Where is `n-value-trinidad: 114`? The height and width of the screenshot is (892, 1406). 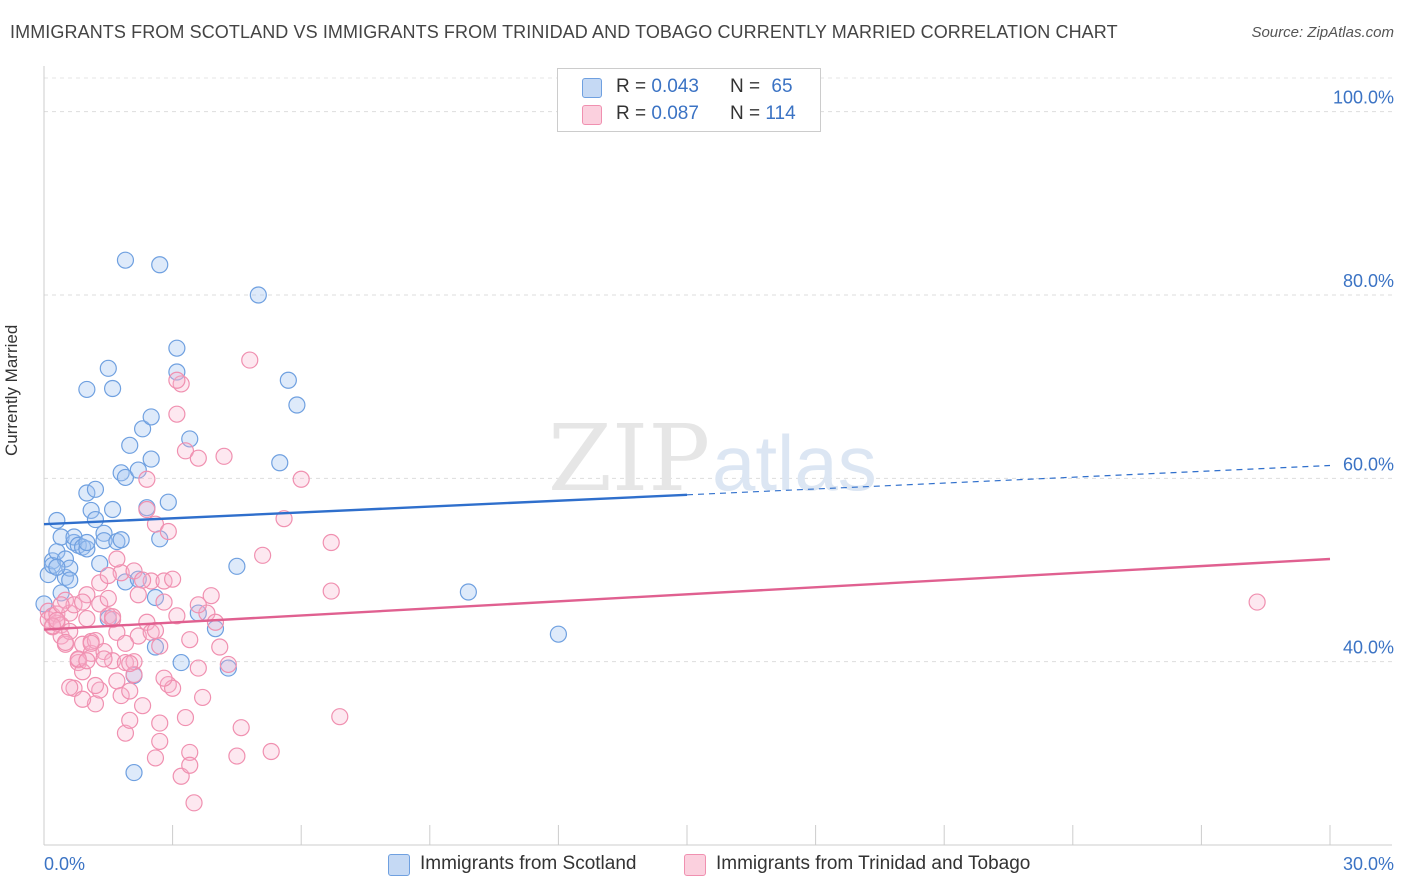 n-value-trinidad: 114 is located at coordinates (780, 113).